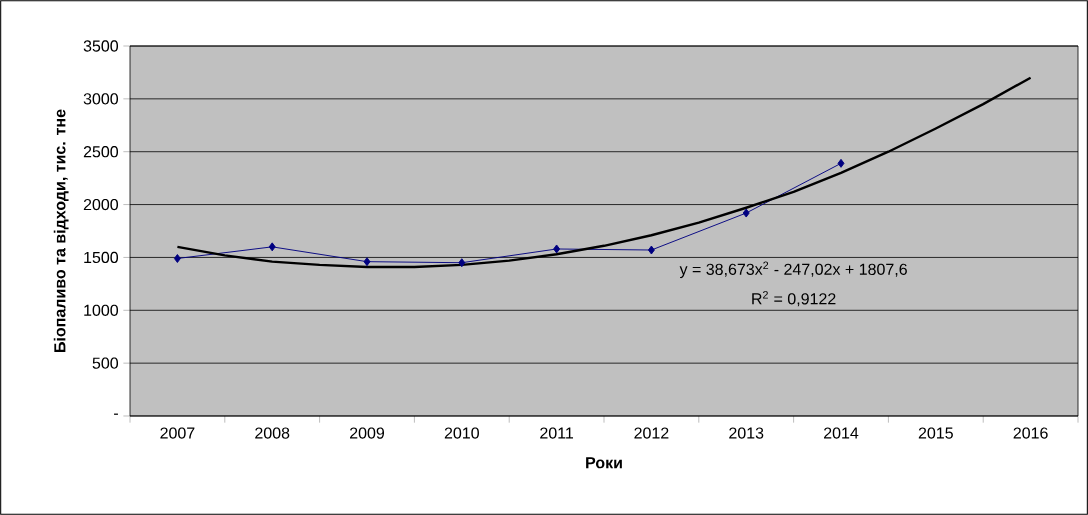 The height and width of the screenshot is (515, 1088). Describe the element at coordinates (272, 433) in the screenshot. I see `x-tick-label: 2008` at that location.